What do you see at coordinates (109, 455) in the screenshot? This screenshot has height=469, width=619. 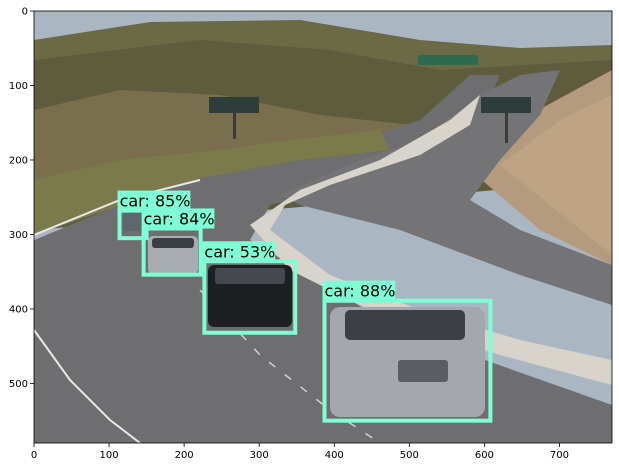 I see `x-tick-label: 100` at bounding box center [109, 455].